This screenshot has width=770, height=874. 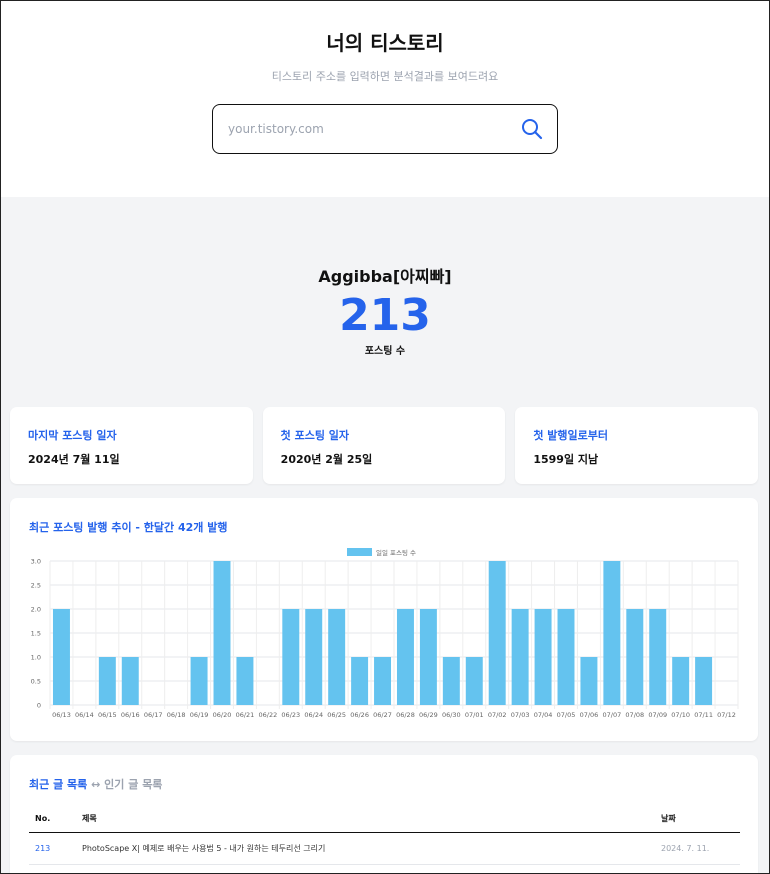 I want to click on x-tick-label: 07/09, so click(x=657, y=715).